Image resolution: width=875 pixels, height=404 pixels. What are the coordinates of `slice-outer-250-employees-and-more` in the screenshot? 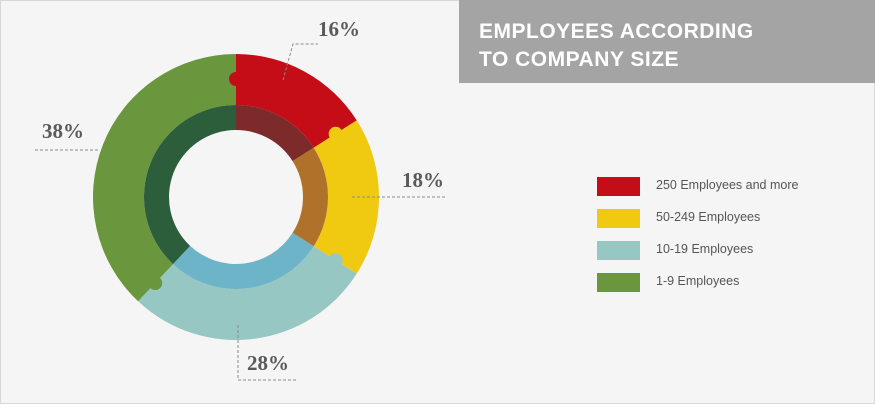 It's located at (296, 101).